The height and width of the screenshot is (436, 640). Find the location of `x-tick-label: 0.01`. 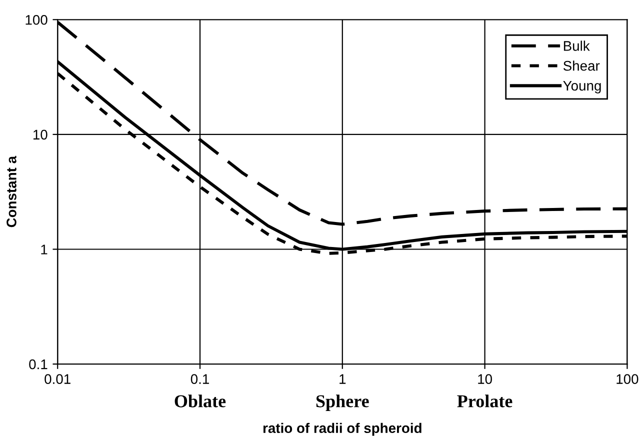

x-tick-label: 0.01 is located at coordinates (57, 379).